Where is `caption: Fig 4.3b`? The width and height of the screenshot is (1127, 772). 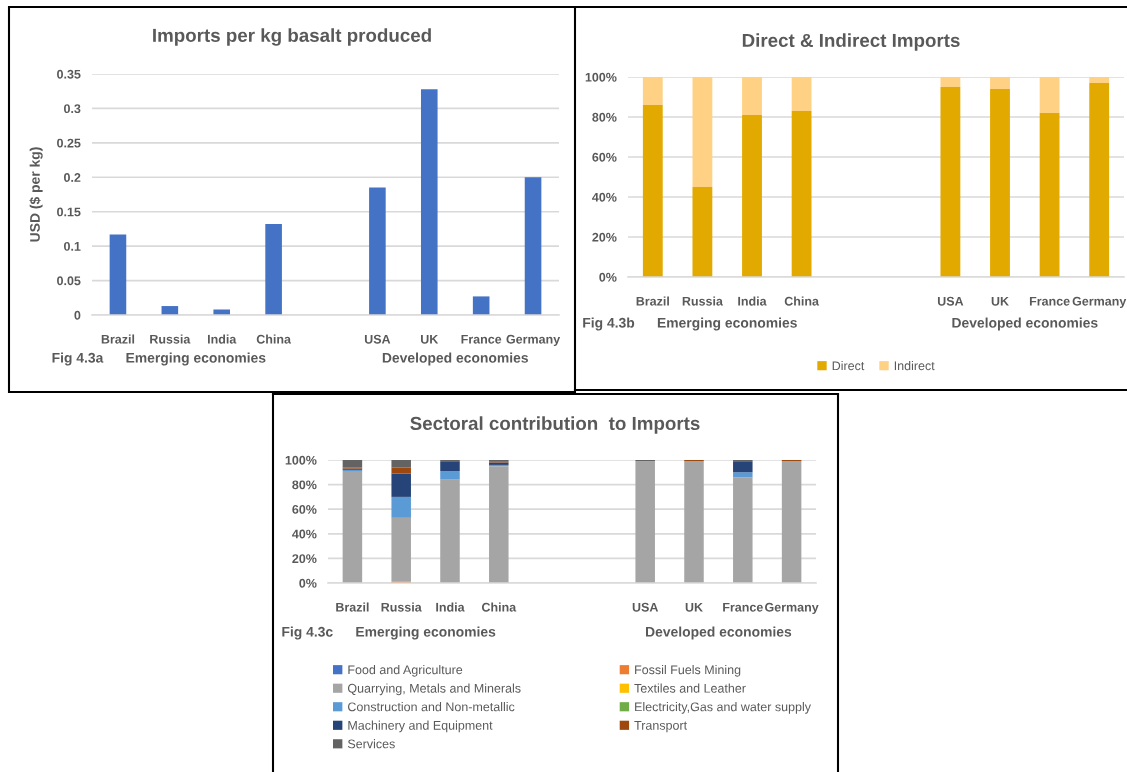
caption: Fig 4.3b is located at coordinates (609, 324).